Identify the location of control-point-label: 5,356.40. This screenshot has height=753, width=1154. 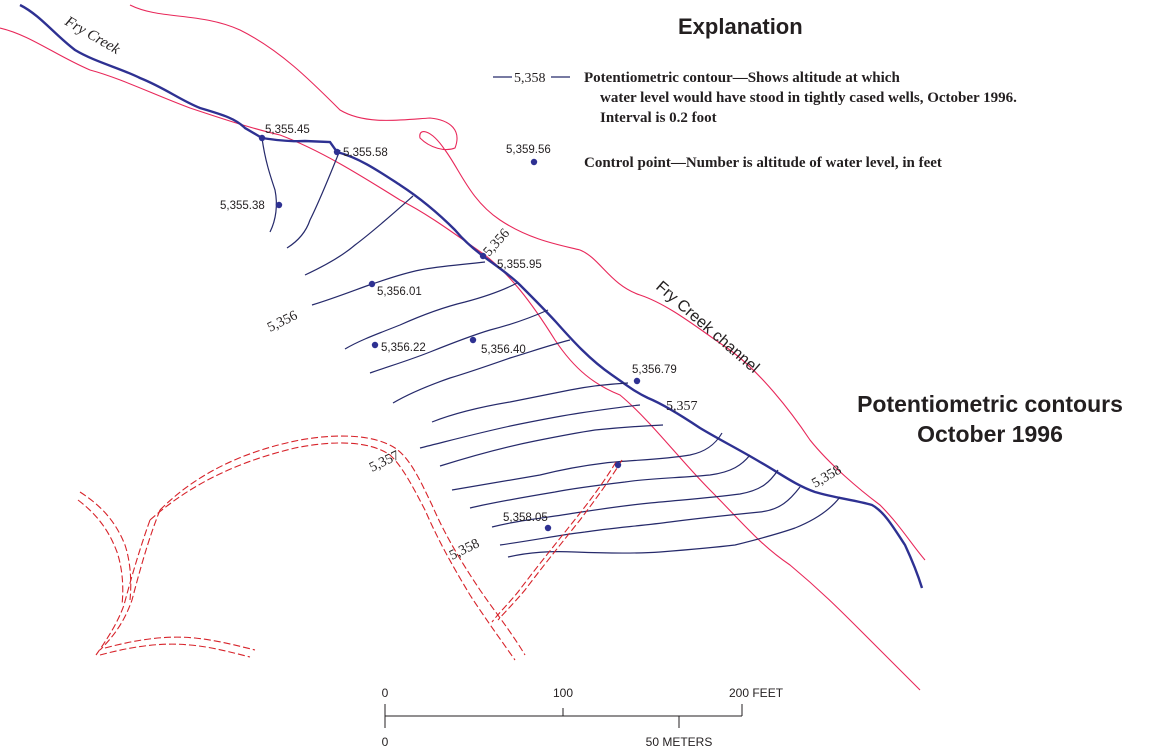
(503, 350).